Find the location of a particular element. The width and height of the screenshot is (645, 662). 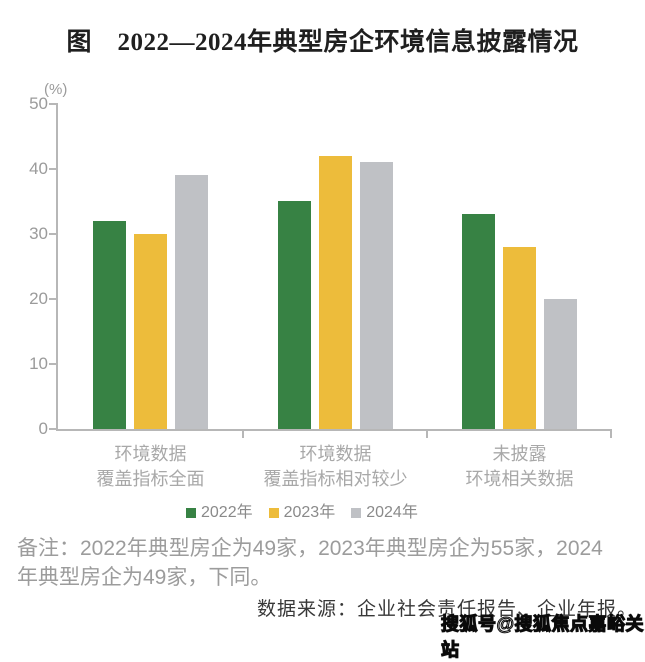

legend-item: 2024年 is located at coordinates (384, 513).